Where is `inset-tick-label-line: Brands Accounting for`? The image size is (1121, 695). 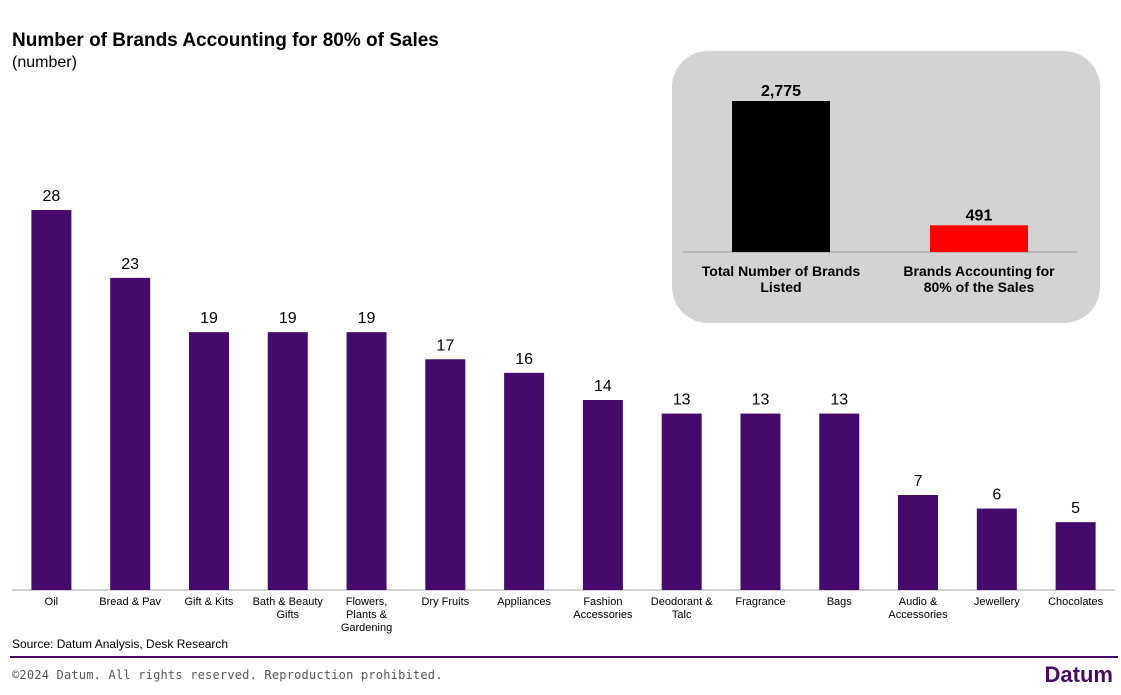
inset-tick-label-line: Brands Accounting for is located at coordinates (979, 271).